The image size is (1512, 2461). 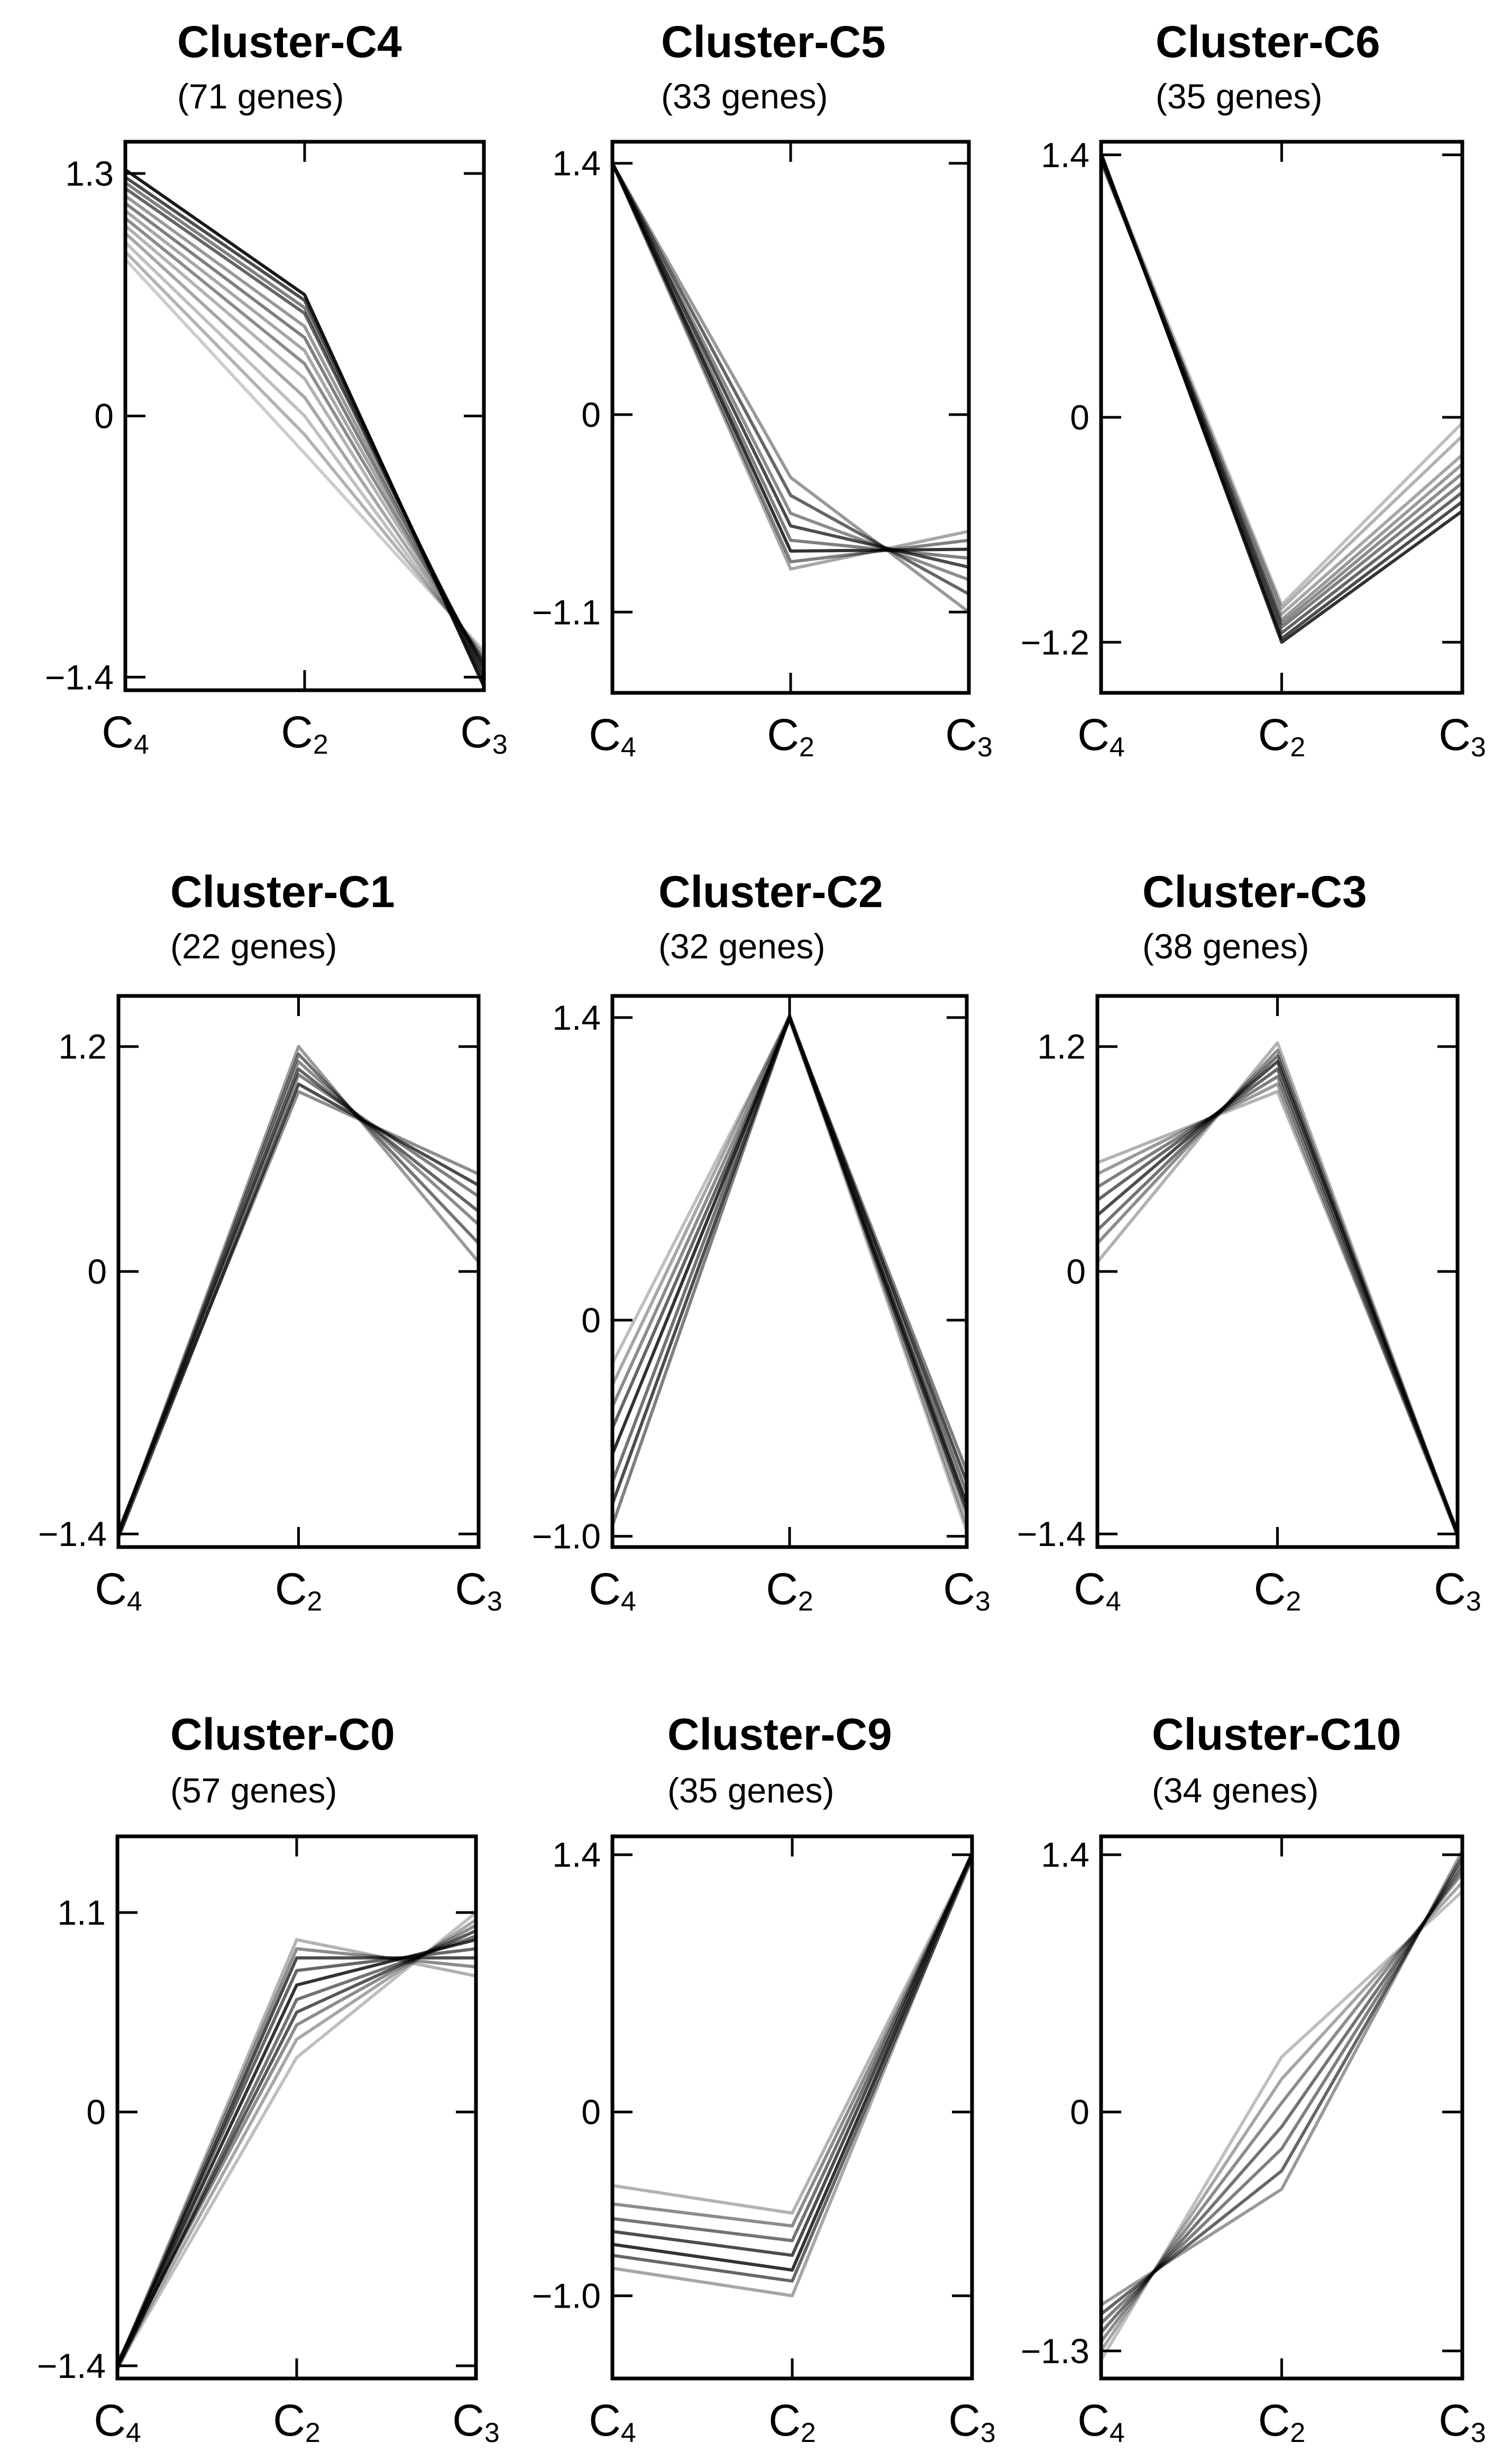 I want to click on panel-subtitle: (32 genes), so click(x=742, y=947).